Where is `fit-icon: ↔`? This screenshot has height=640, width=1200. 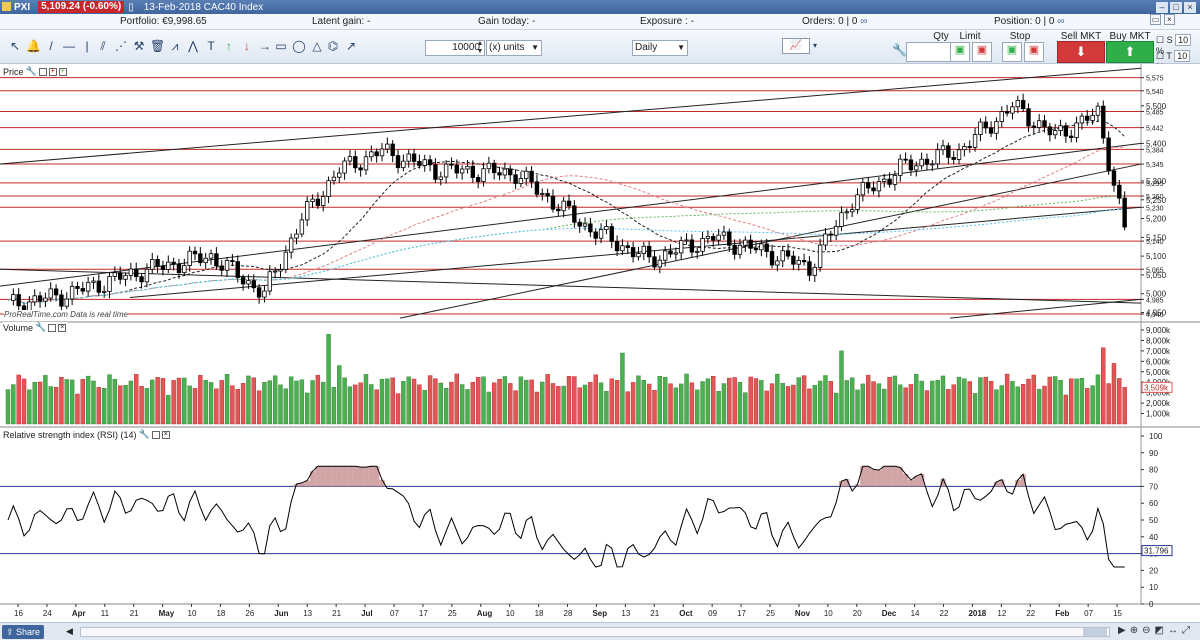 fit-icon: ↔ is located at coordinates (1172, 630).